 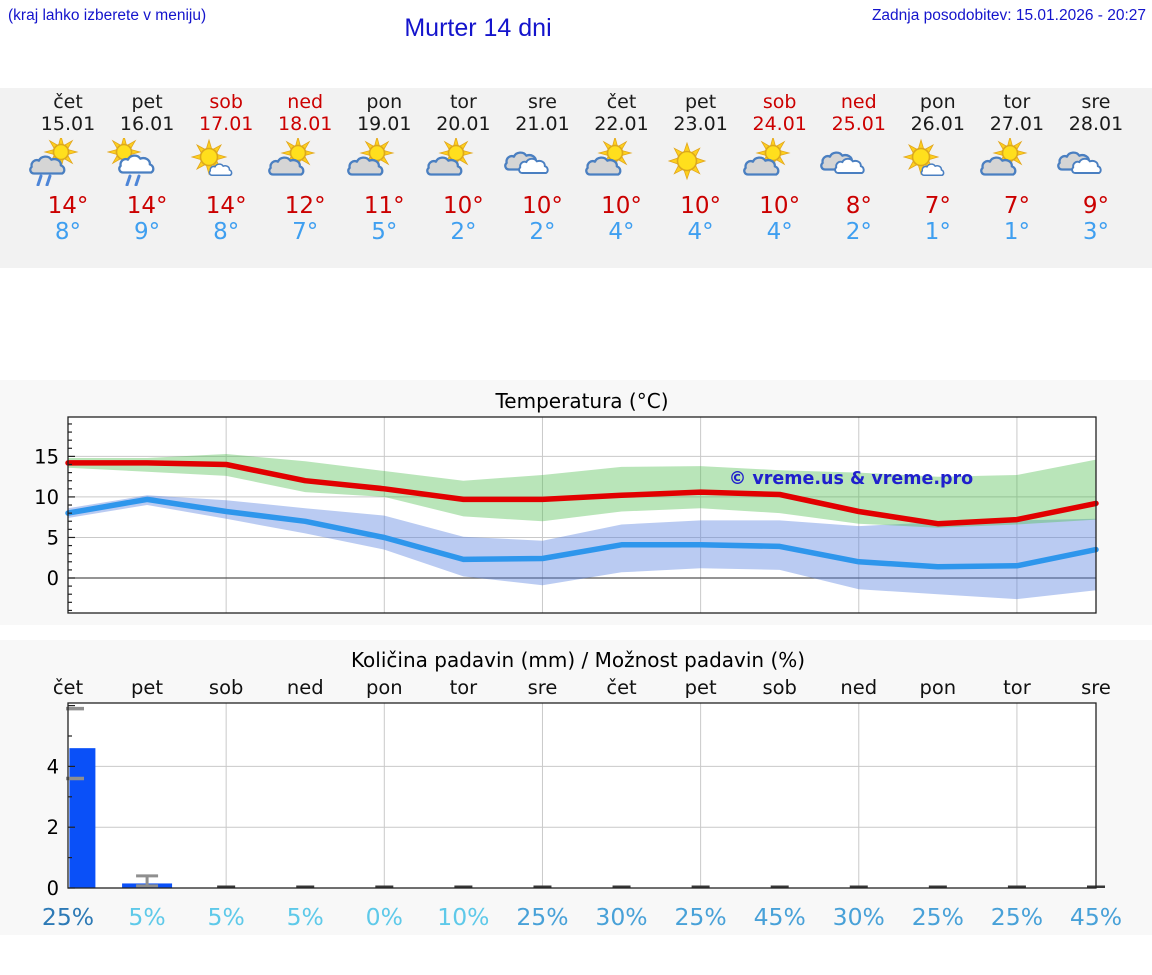 I want to click on day-name: pon, so click(x=384, y=102).